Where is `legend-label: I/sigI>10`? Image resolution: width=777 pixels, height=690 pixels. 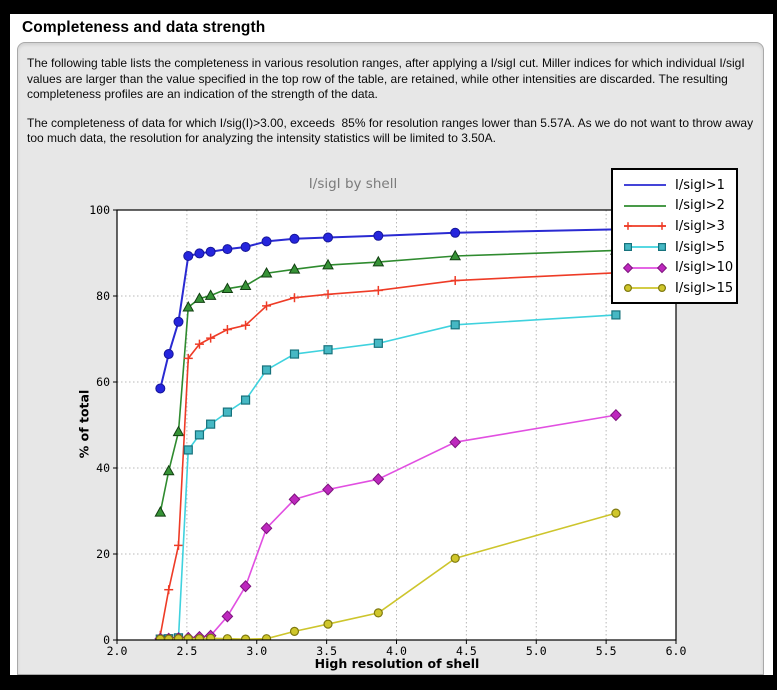
legend-label: I/sigI>10 is located at coordinates (704, 268).